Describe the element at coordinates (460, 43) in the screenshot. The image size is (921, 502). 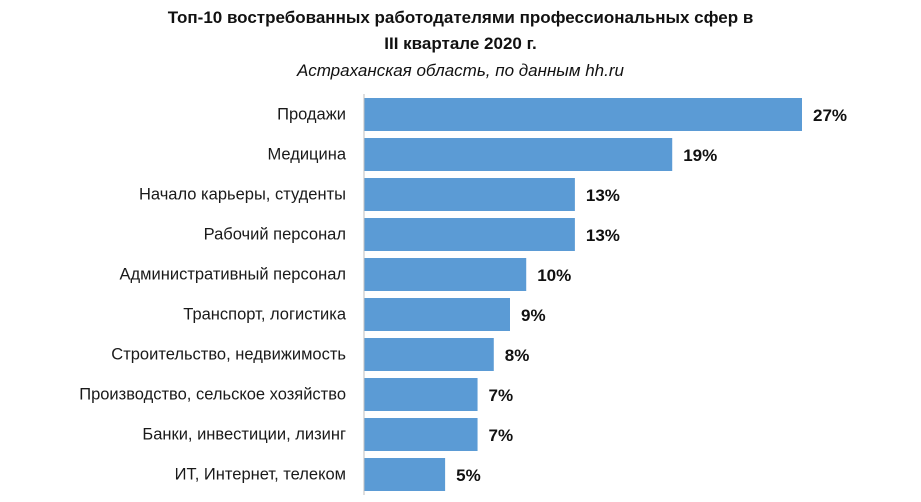
I see `chart-title-line-2: III квартале 2020 г.` at that location.